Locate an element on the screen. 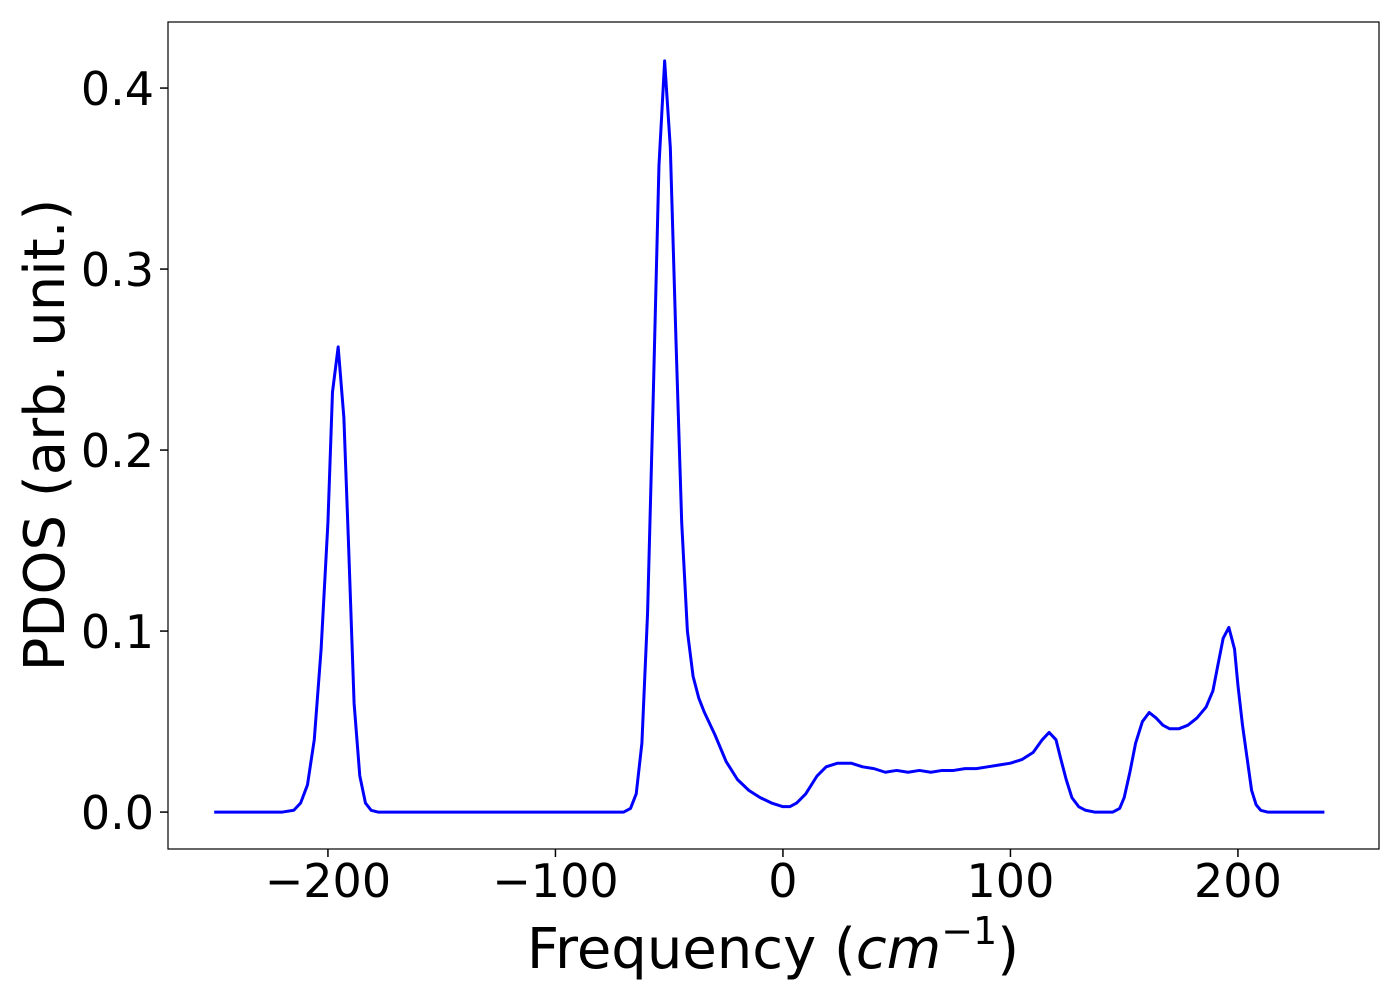  x-axis-label-unit: cm is located at coordinates (898, 949).